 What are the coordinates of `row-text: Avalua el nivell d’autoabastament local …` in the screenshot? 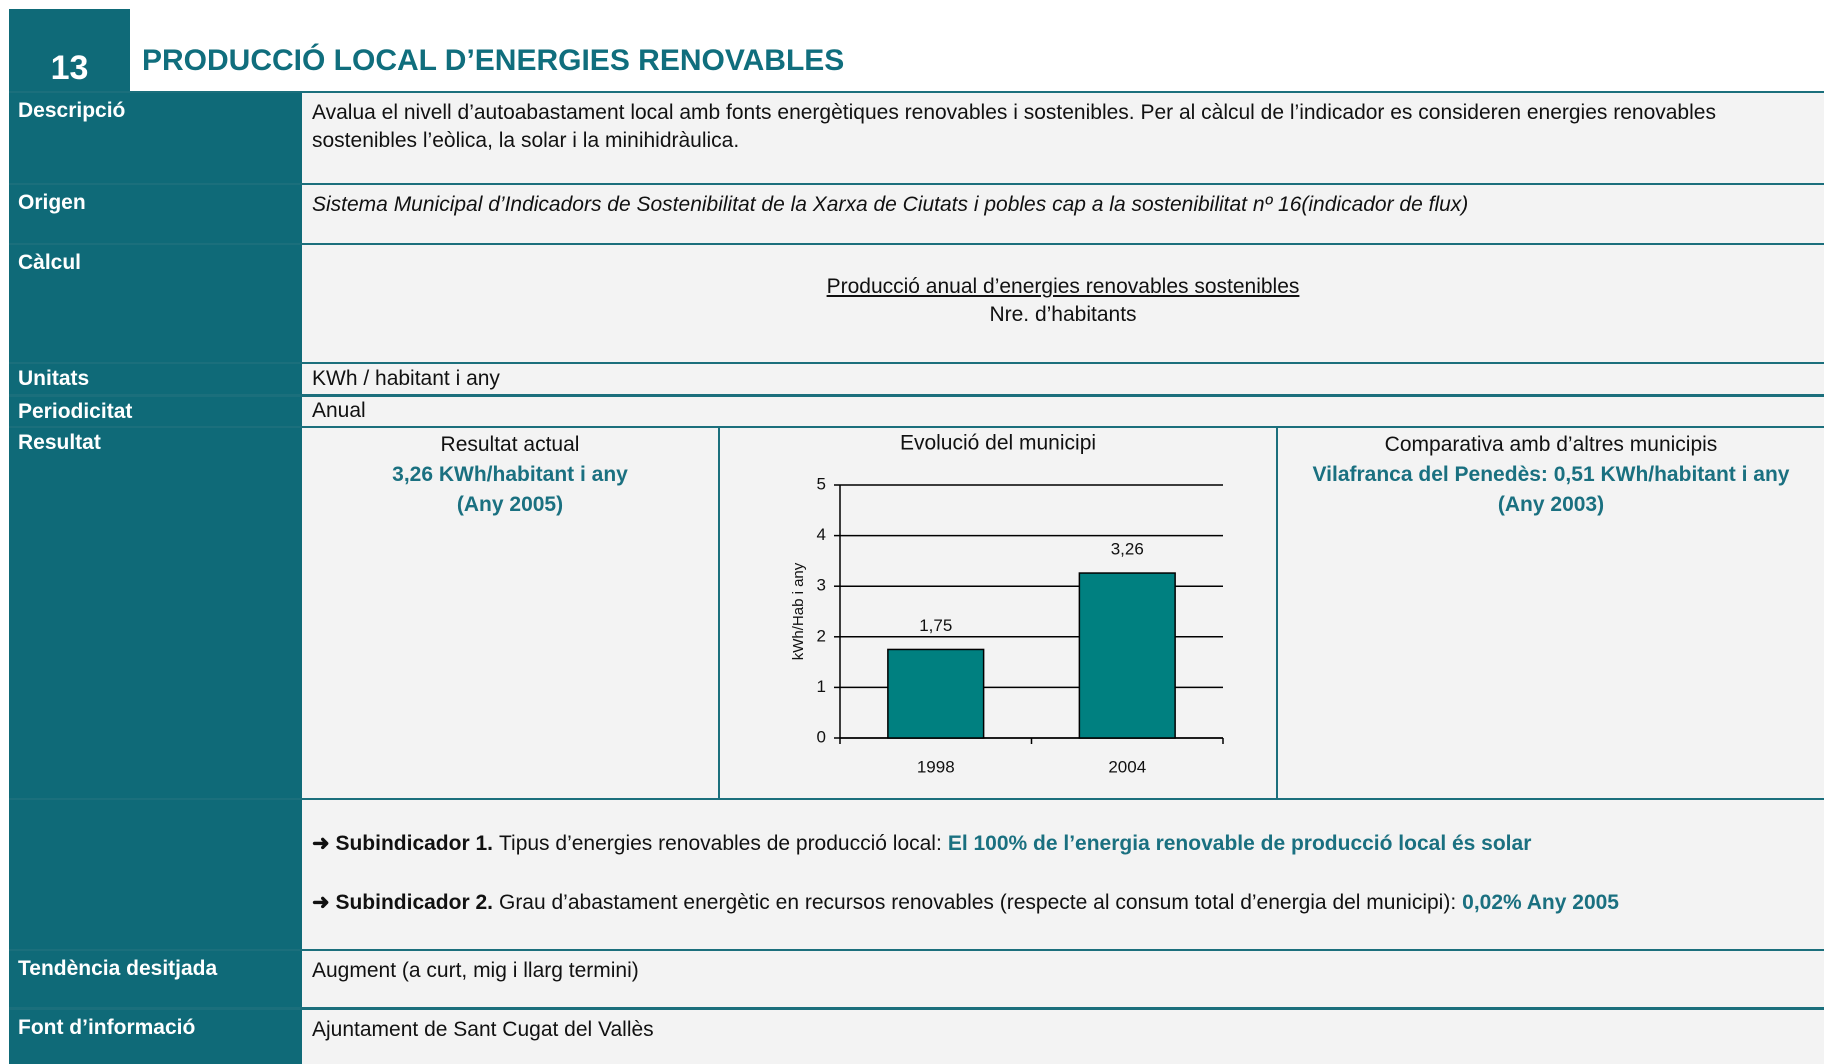 It's located at (1063, 138).